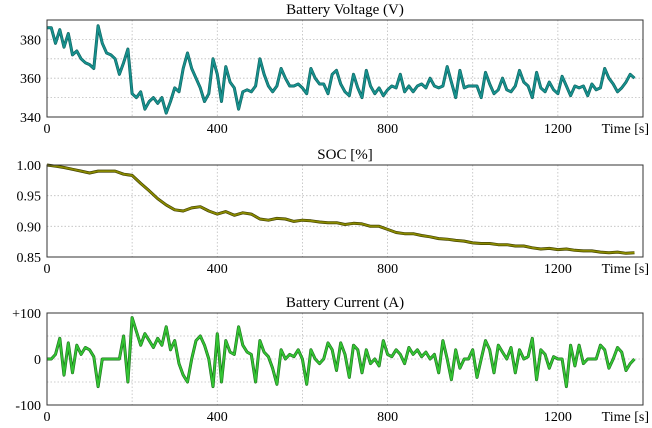 The height and width of the screenshot is (428, 652). What do you see at coordinates (30, 79) in the screenshot?
I see `y-tick-label: 360` at bounding box center [30, 79].